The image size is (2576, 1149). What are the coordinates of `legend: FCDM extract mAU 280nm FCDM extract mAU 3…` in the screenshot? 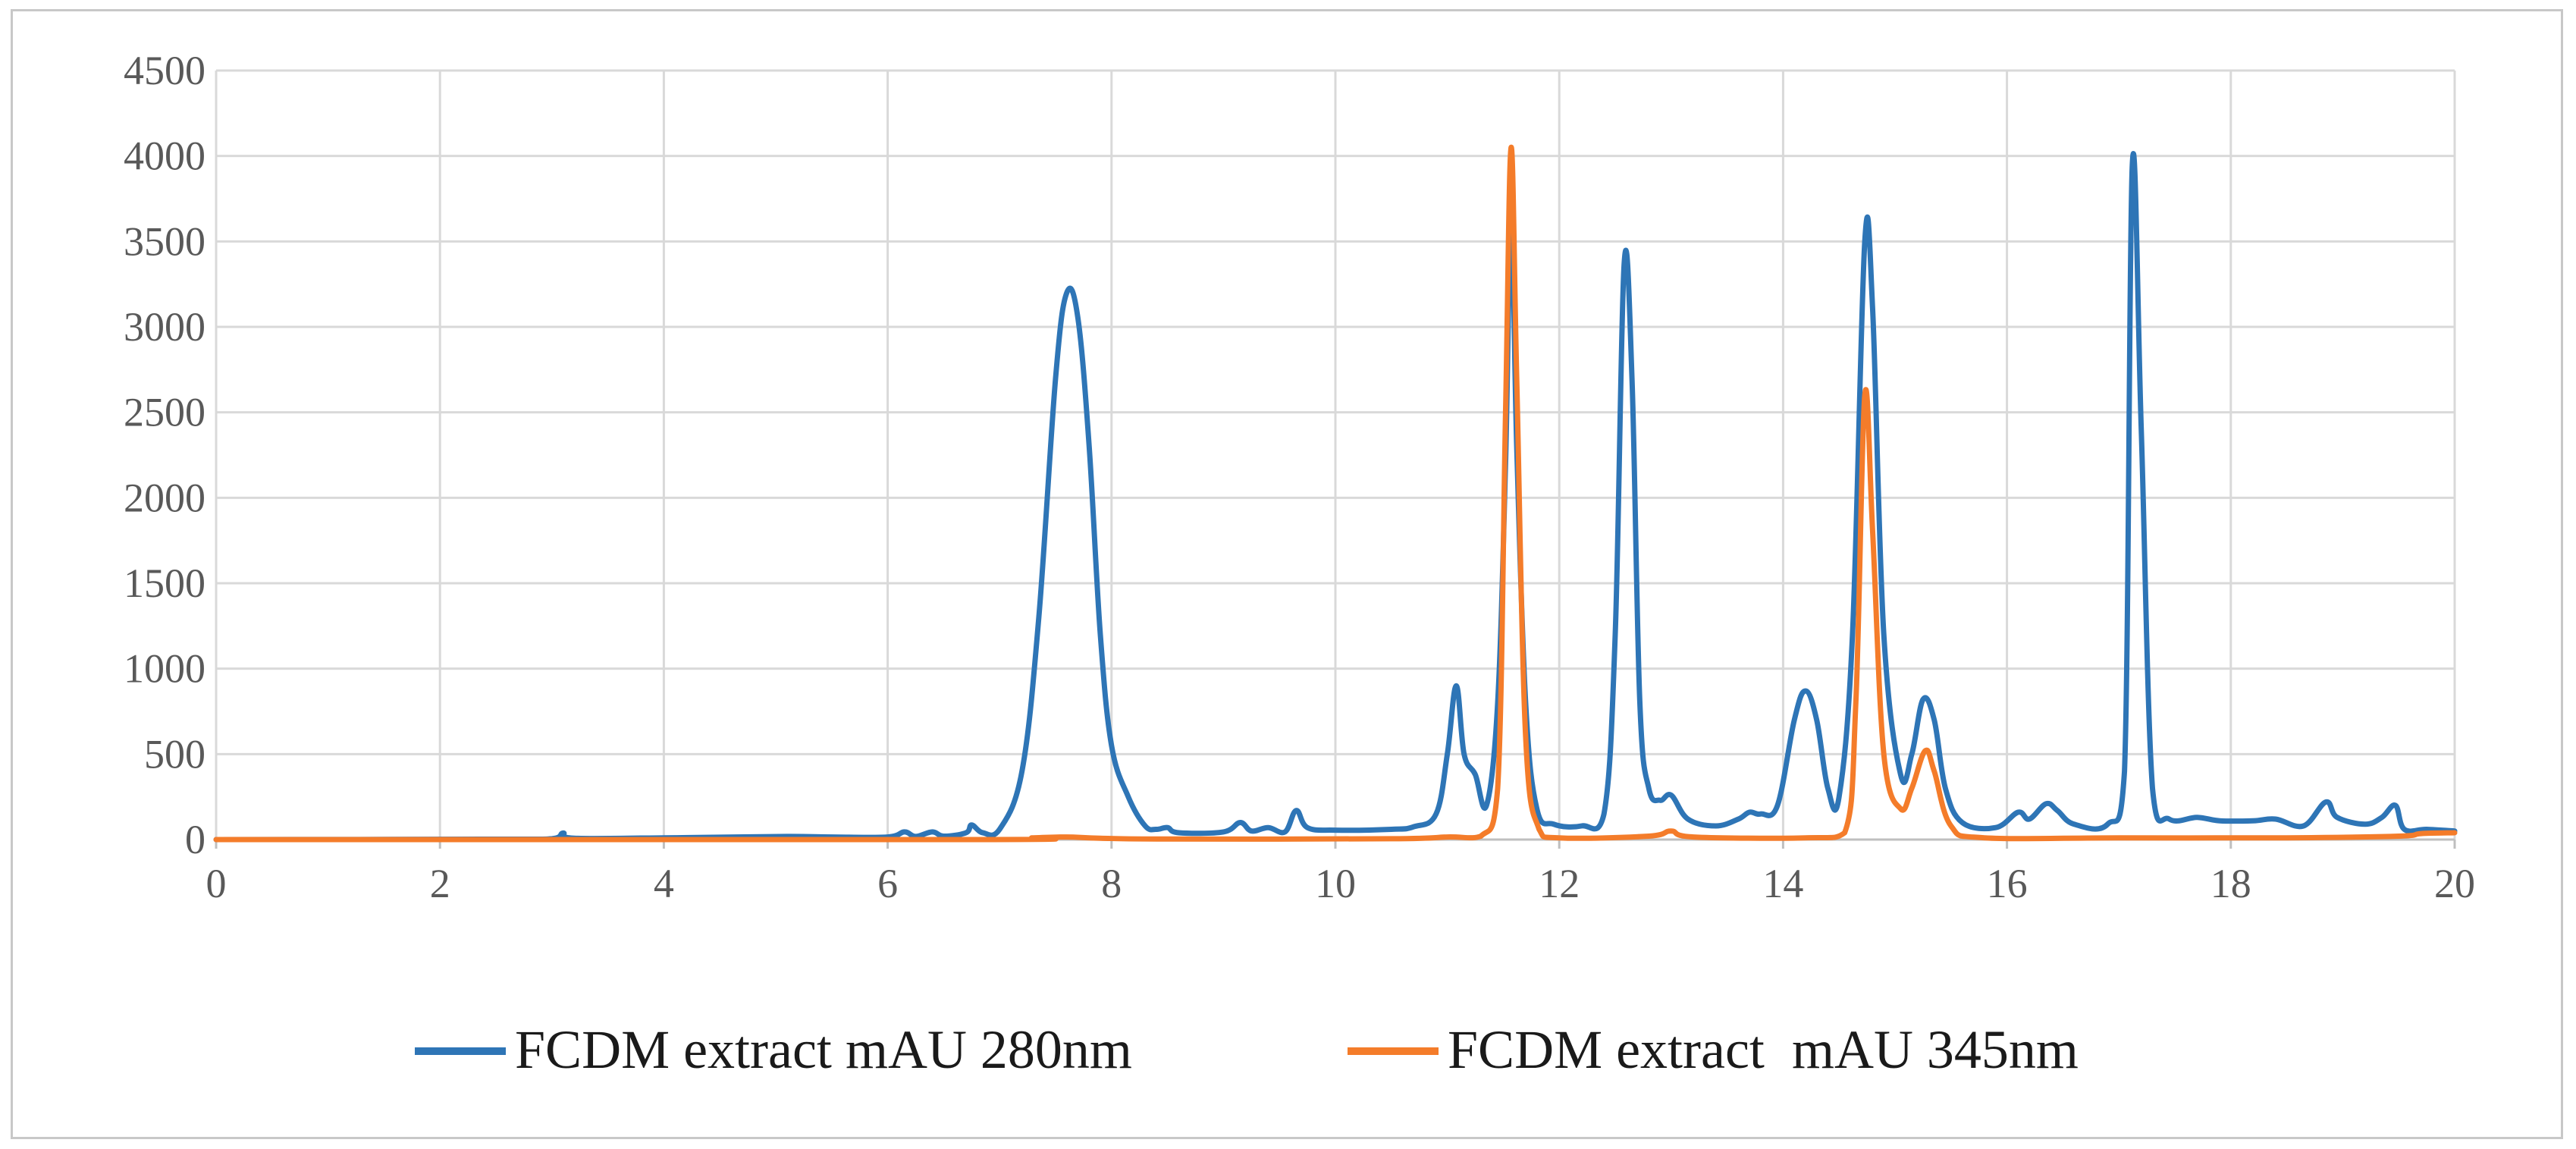 It's located at (1247, 1049).